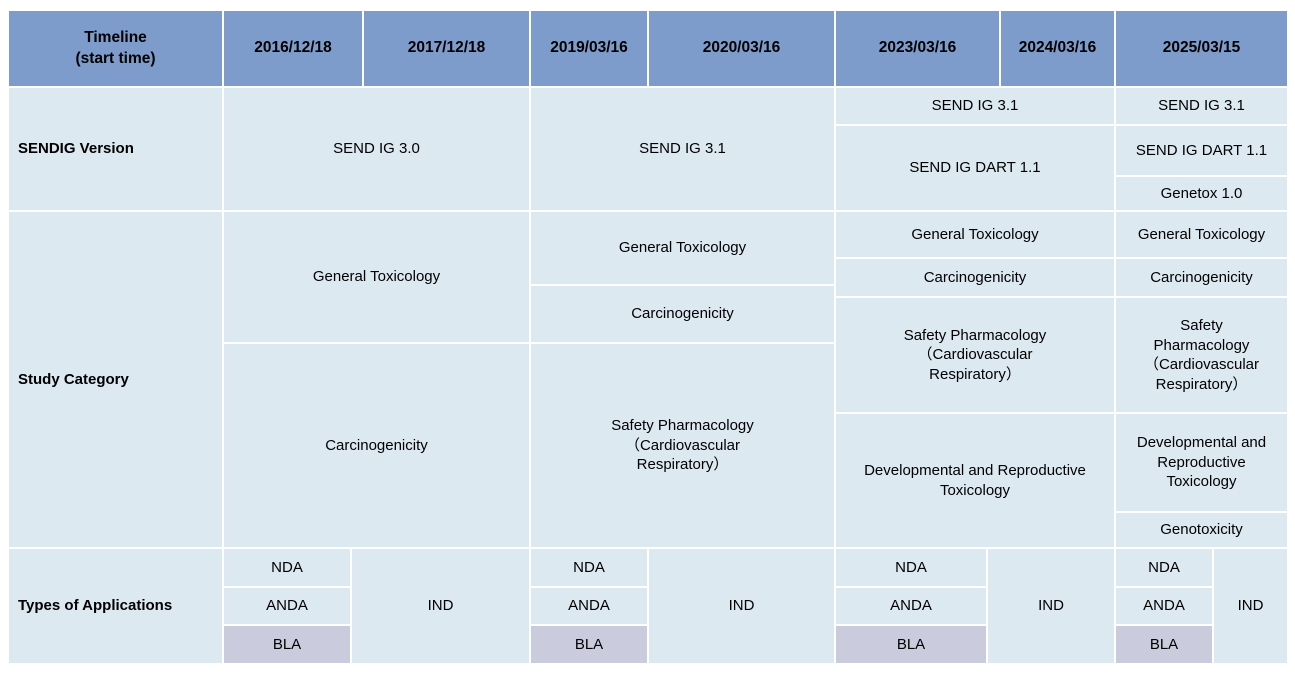 This screenshot has height=677, width=1295. Describe the element at coordinates (589, 48) in the screenshot. I see `date-header-cell: 2019/03/16` at that location.